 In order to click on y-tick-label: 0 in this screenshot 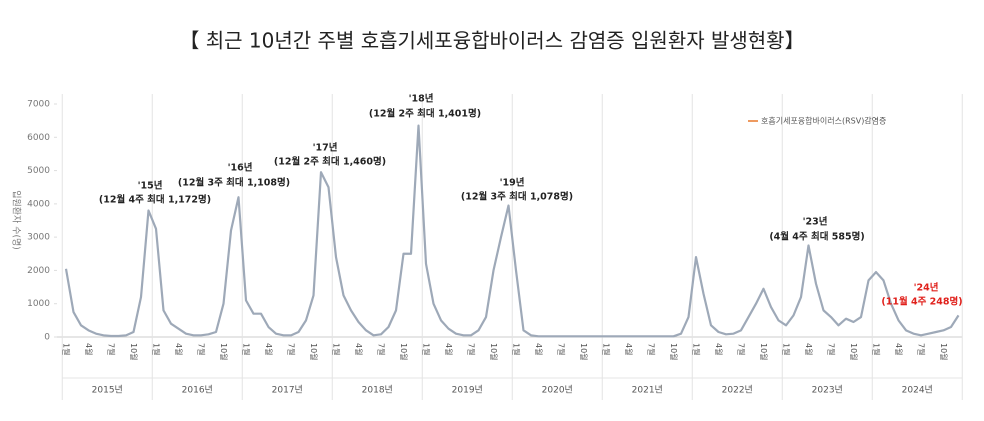, I will do `click(47, 338)`.